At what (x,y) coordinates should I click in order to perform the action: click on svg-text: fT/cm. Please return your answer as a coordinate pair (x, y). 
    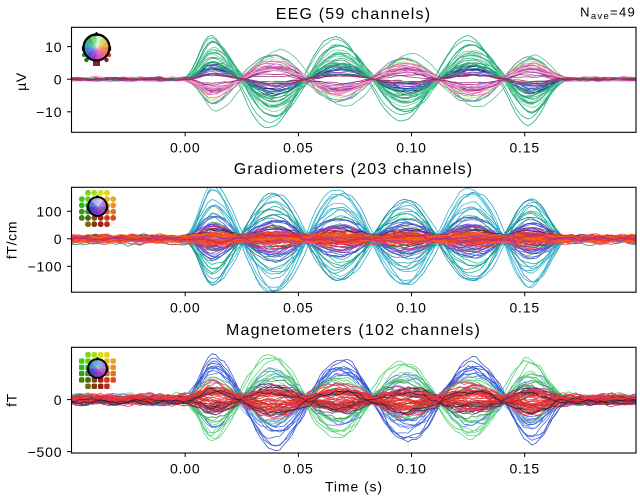
    Looking at the image, I should click on (12, 240).